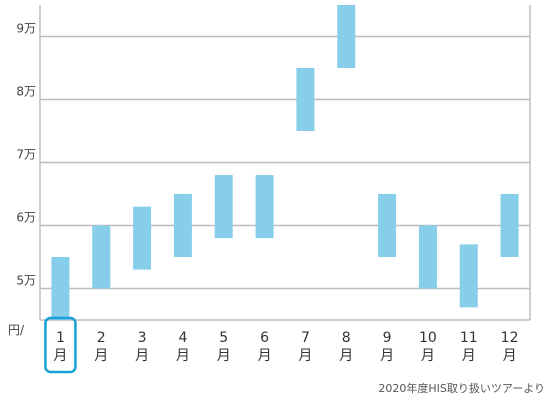  What do you see at coordinates (510, 338) in the screenshot?
I see `month-number: 12` at bounding box center [510, 338].